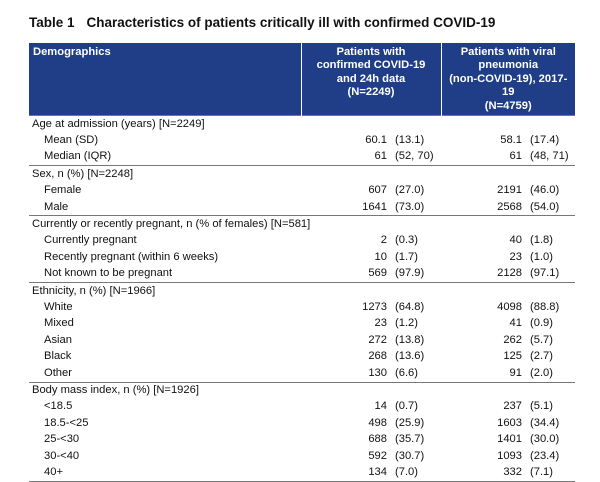 The image size is (600, 482). Describe the element at coordinates (302, 140) in the screenshot. I see `table-row: Mean (SD) 60.1 (13.1) 58.1 (17.4)` at that location.